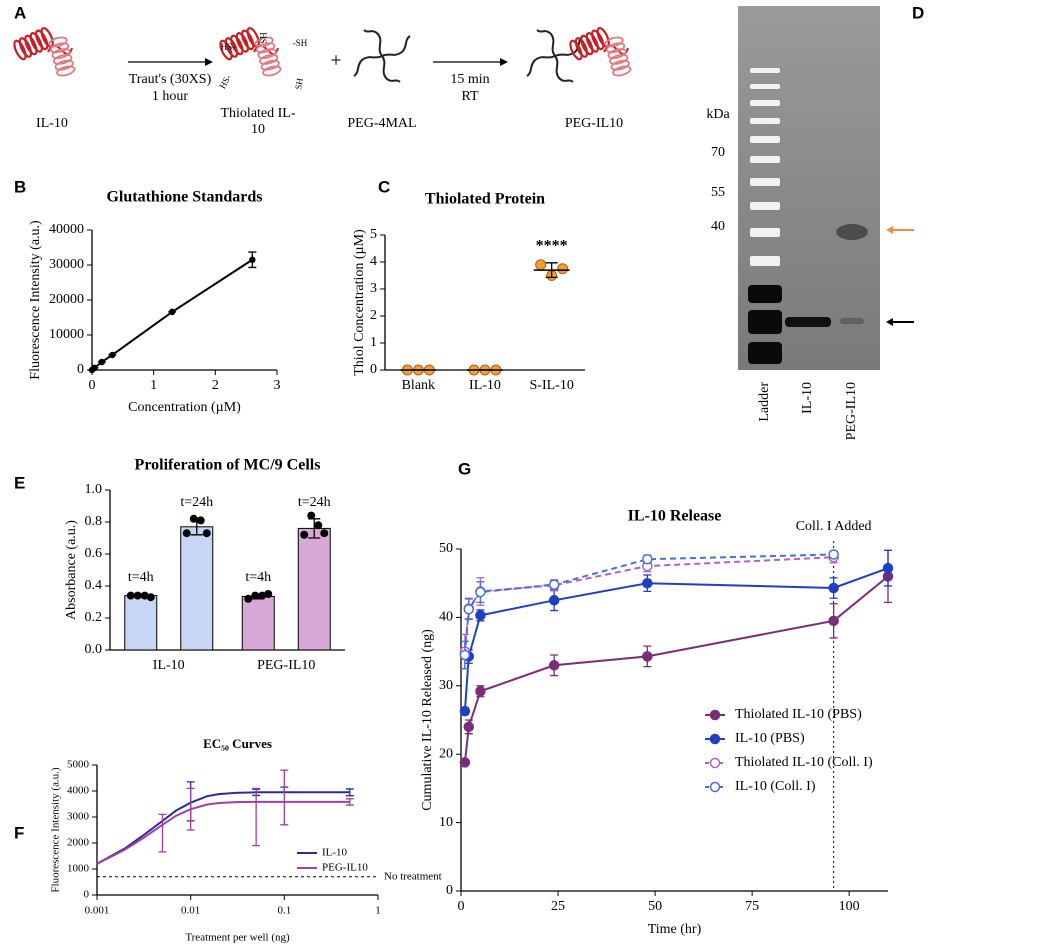  I want to click on x-tick-label: 100, so click(849, 906).